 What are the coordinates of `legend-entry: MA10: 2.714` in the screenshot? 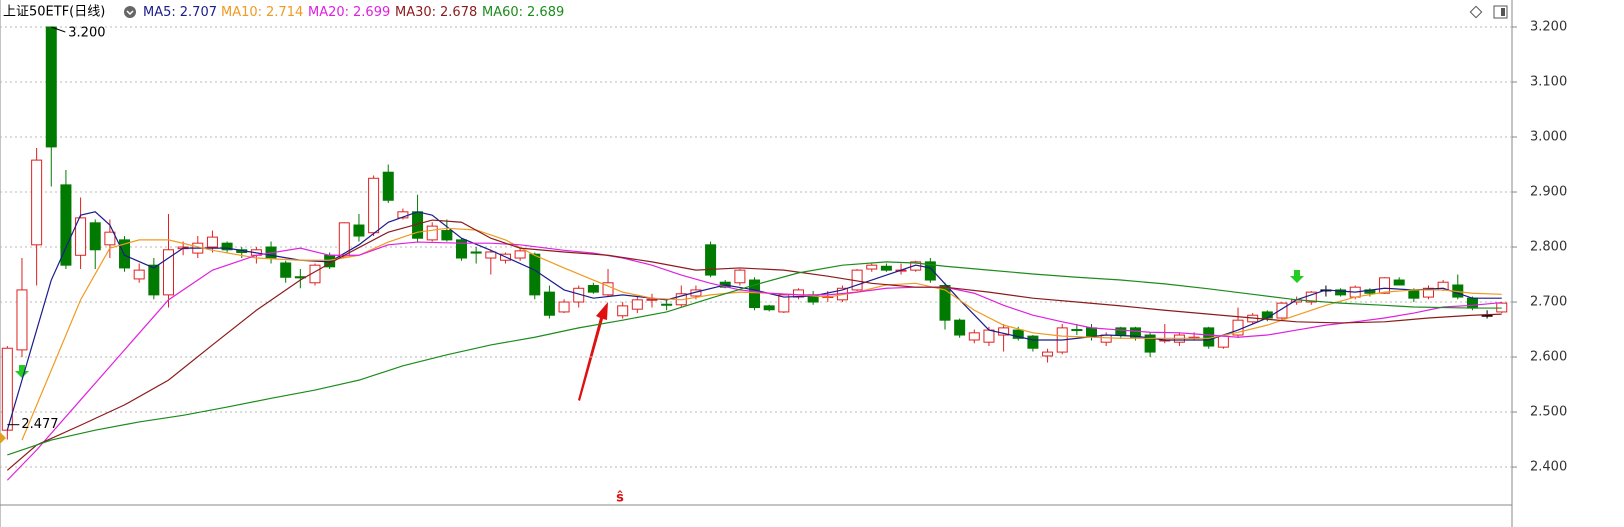 It's located at (262, 12).